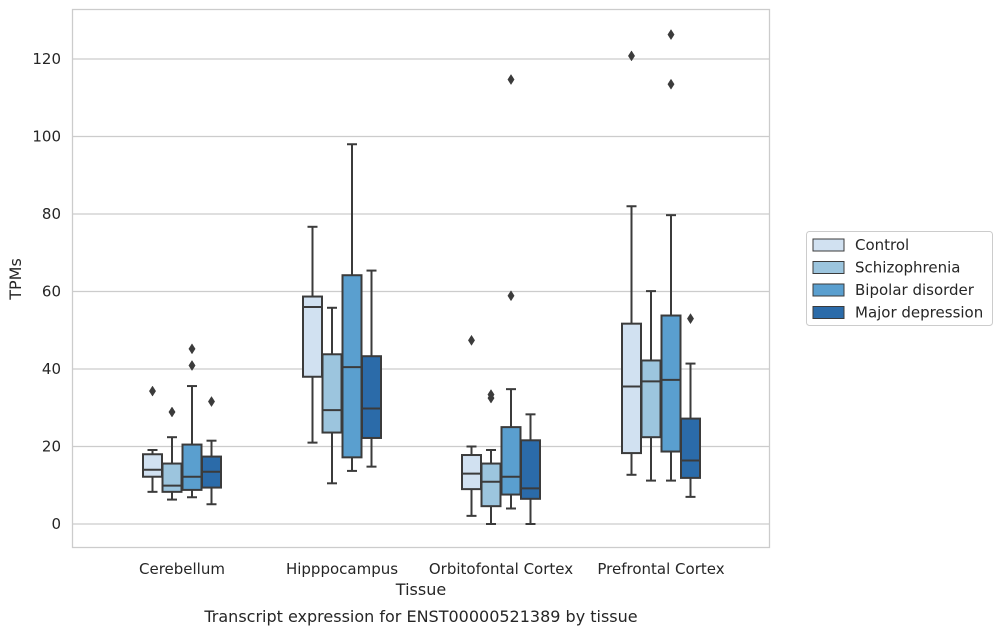 Image resolution: width=1002 pixels, height=634 pixels. I want to click on legend-entry-label: Control, so click(882, 245).